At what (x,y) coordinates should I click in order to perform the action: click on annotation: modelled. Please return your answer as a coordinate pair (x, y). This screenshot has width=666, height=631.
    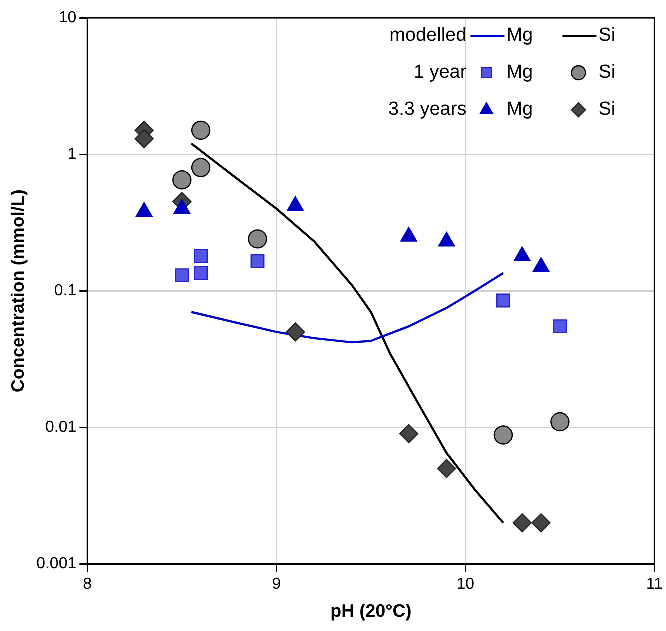
    Looking at the image, I should click on (428, 35).